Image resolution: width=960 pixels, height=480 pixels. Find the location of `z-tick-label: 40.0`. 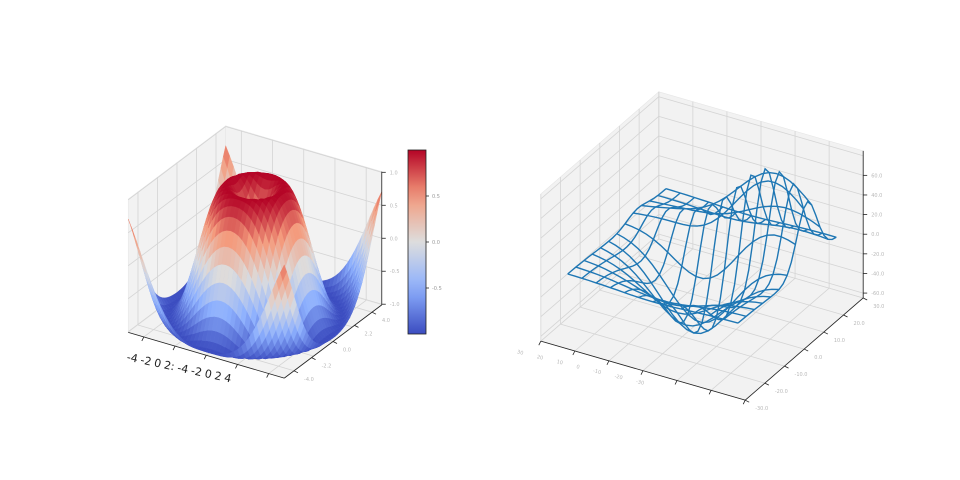

z-tick-label: 40.0 is located at coordinates (876, 196).